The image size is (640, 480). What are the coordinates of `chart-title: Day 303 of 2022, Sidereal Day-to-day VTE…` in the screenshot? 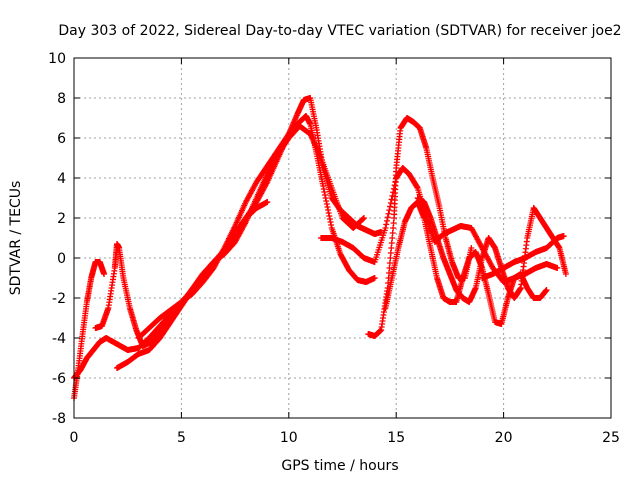 It's located at (339, 31).